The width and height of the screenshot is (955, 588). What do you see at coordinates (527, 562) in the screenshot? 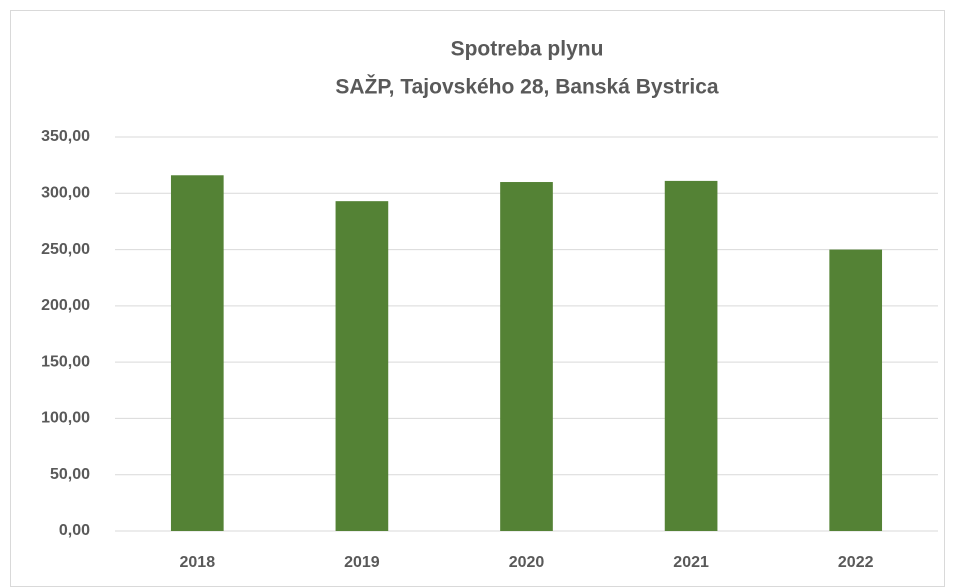
I see `x-tick-label: 2020` at bounding box center [527, 562].